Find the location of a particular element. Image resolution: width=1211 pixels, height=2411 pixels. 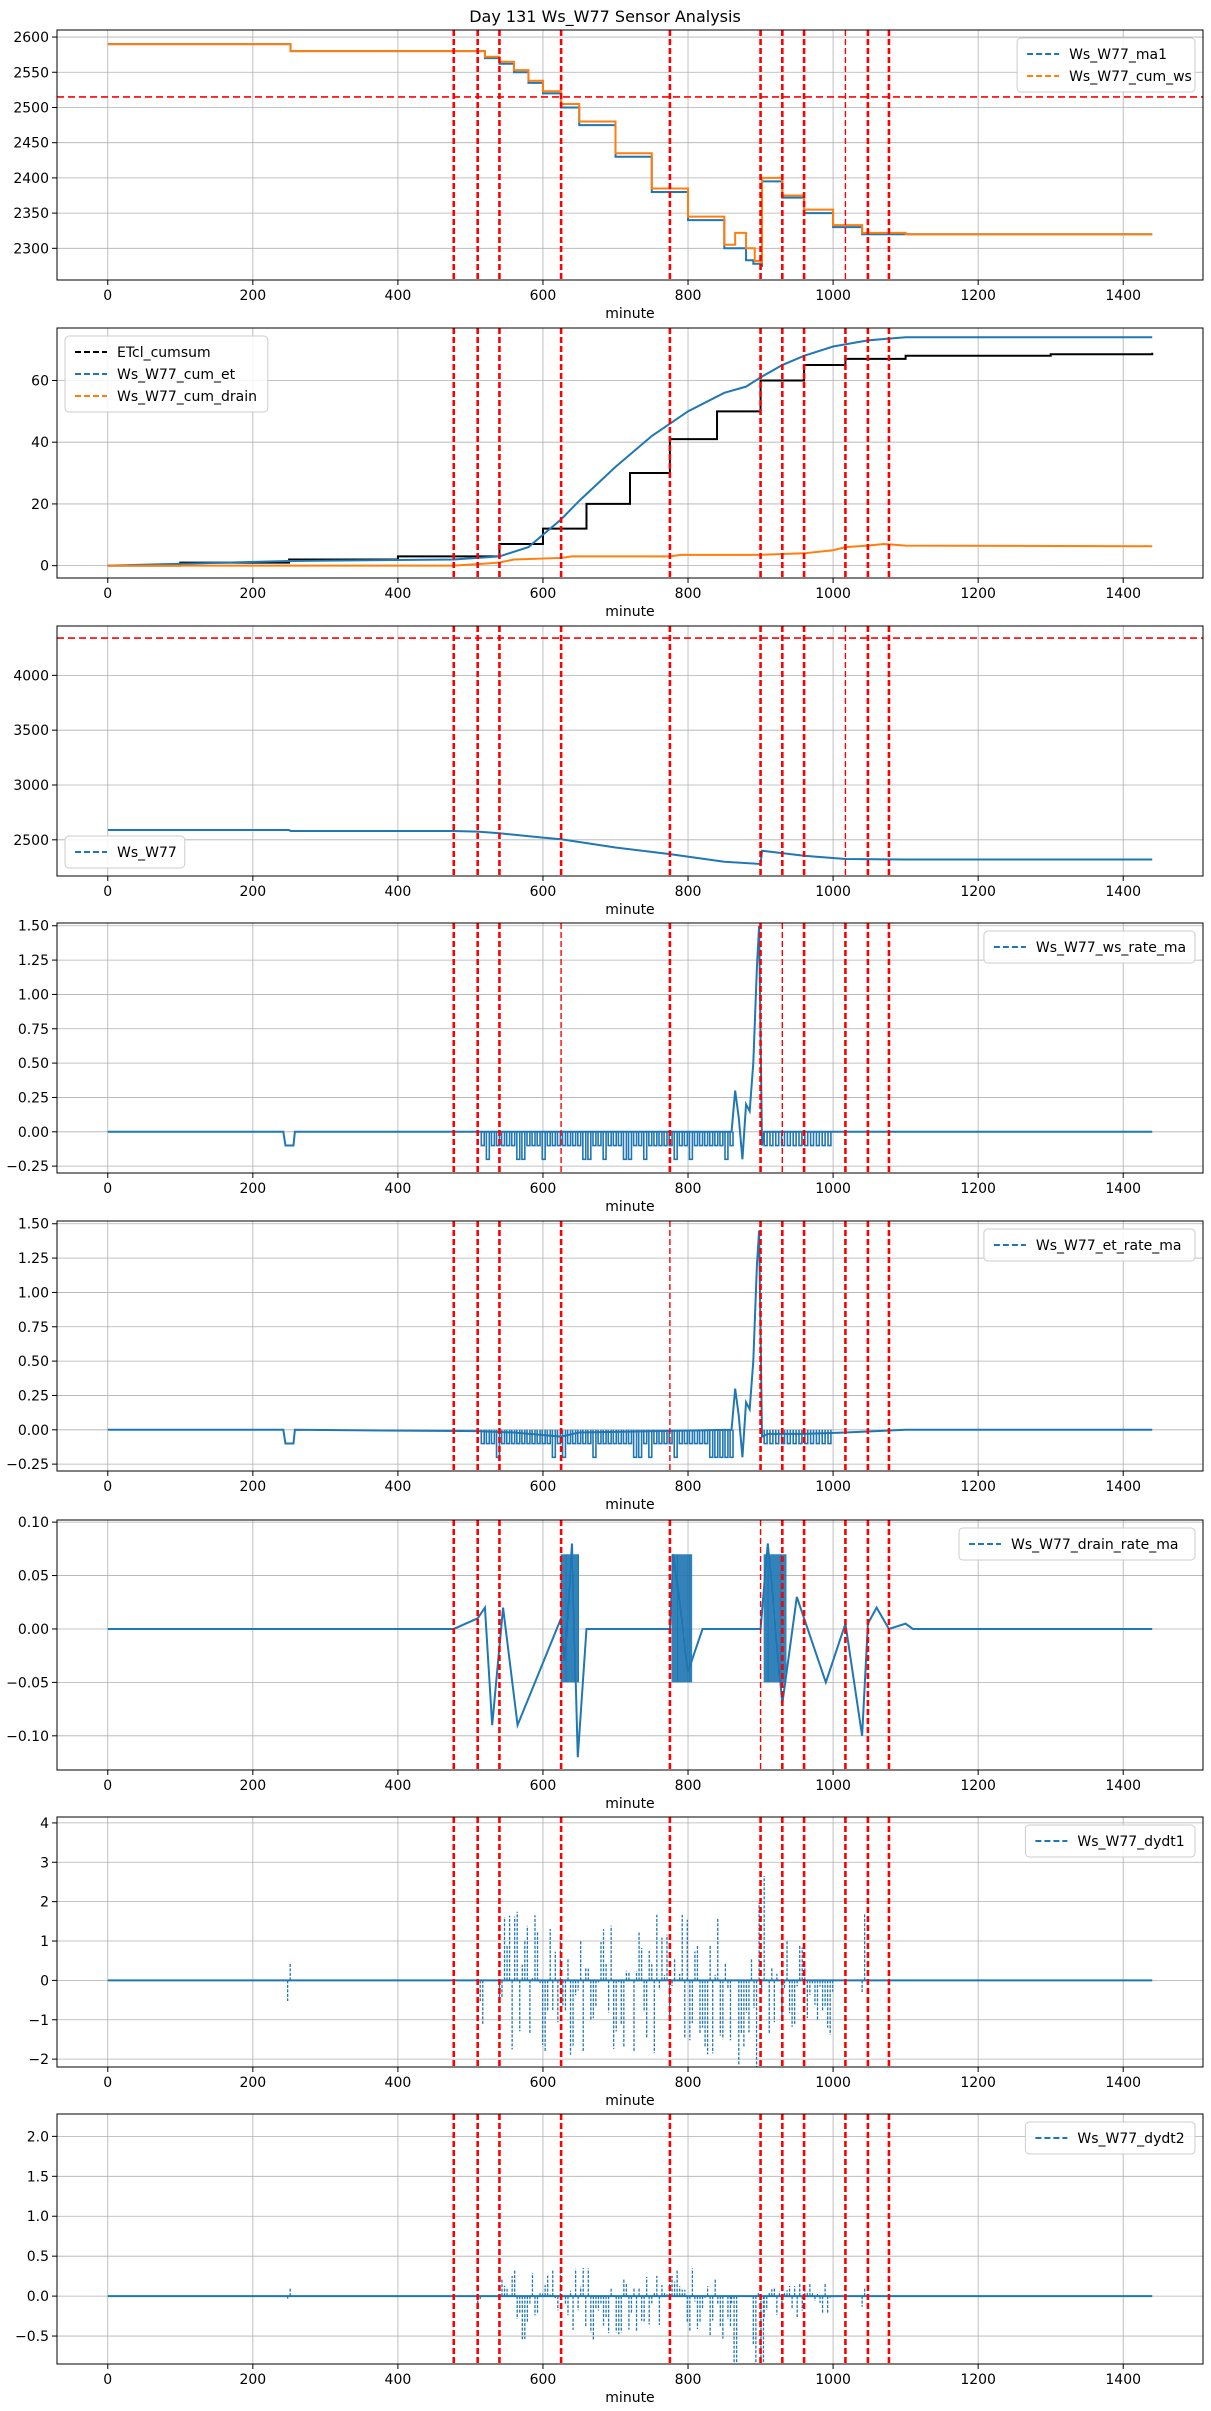

y-tick-label: 2300 is located at coordinates (31, 249).